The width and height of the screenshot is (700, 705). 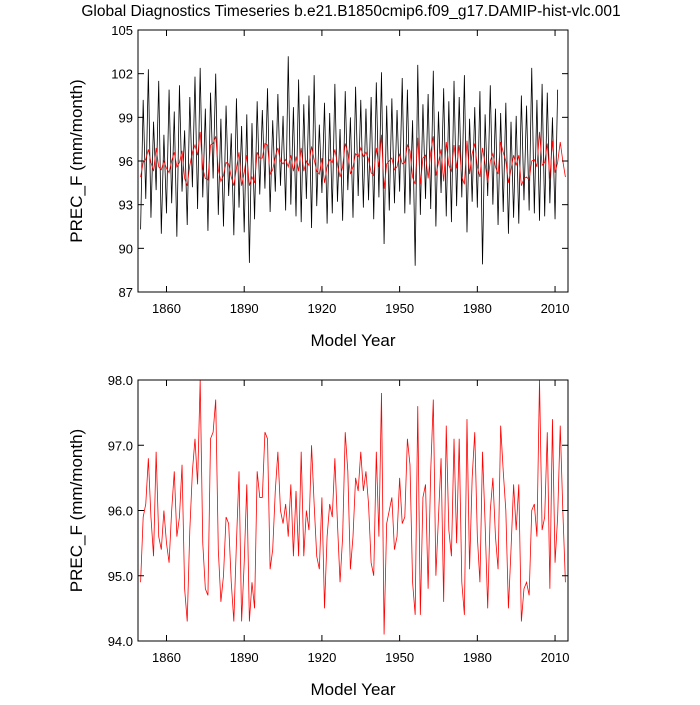 What do you see at coordinates (120, 641) in the screenshot?
I see `y-tick-label: 94.0` at bounding box center [120, 641].